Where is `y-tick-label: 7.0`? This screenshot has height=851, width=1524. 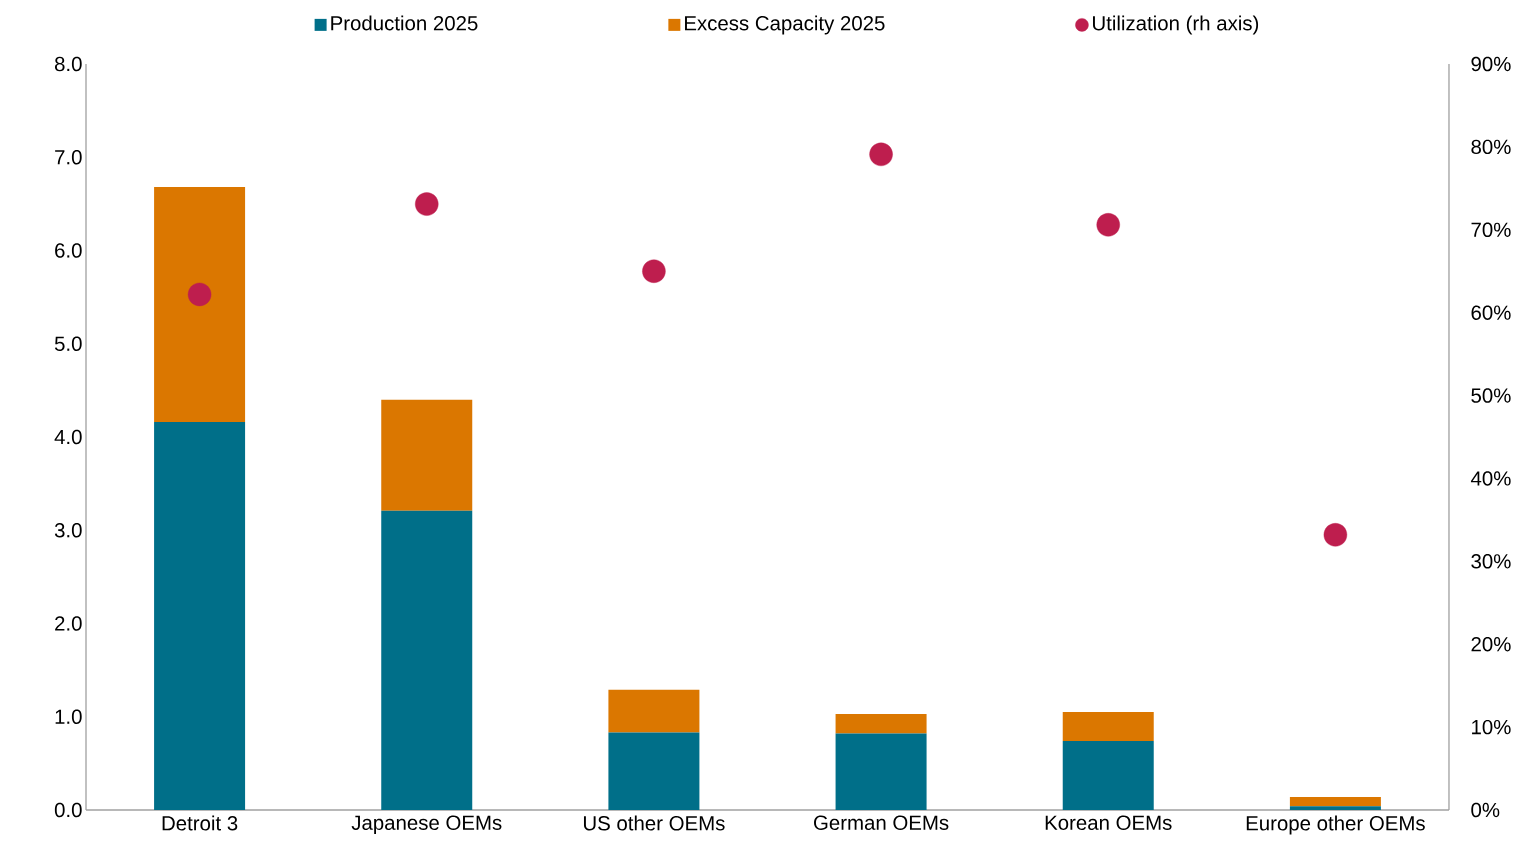 y-tick-label: 7.0 is located at coordinates (68, 157).